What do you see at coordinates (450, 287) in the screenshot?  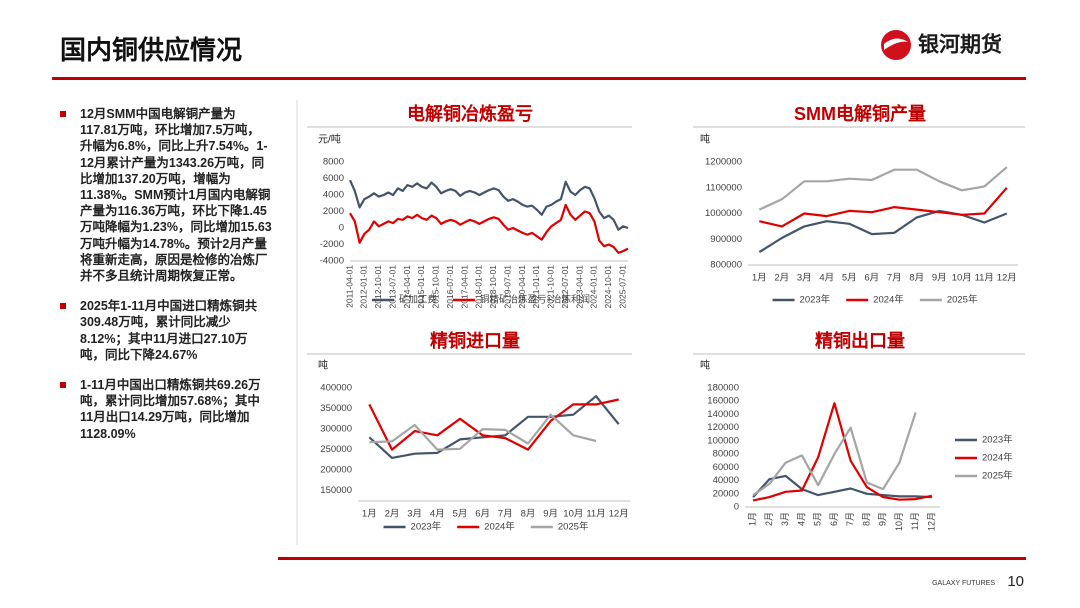 I see `x-tick-label: 2016-07-01` at bounding box center [450, 287].